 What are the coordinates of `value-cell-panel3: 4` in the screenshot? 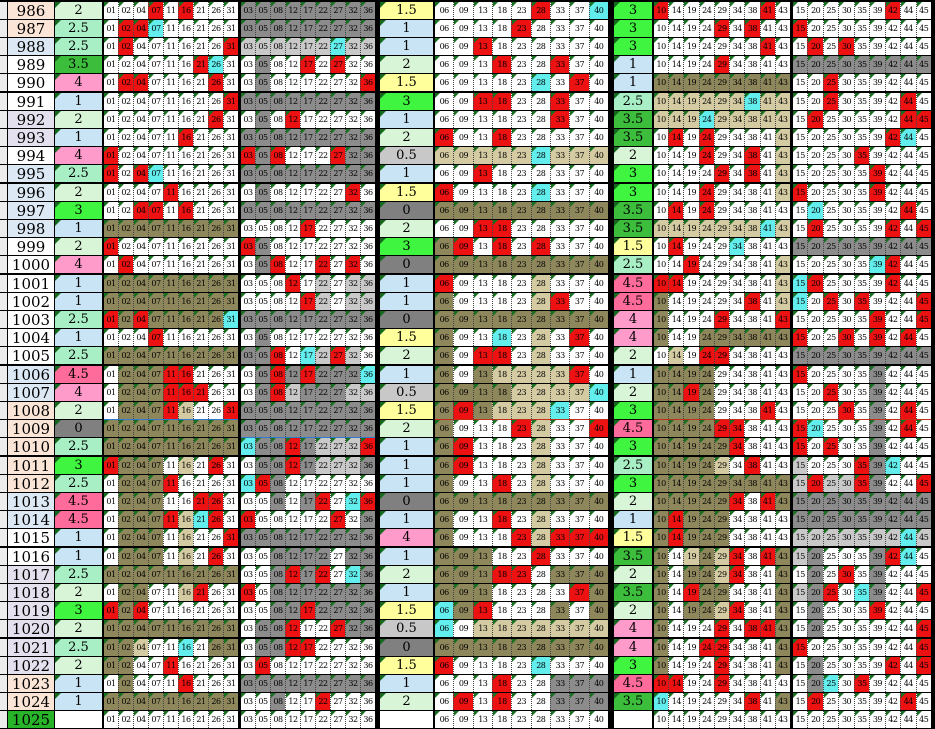 It's located at (633, 319).